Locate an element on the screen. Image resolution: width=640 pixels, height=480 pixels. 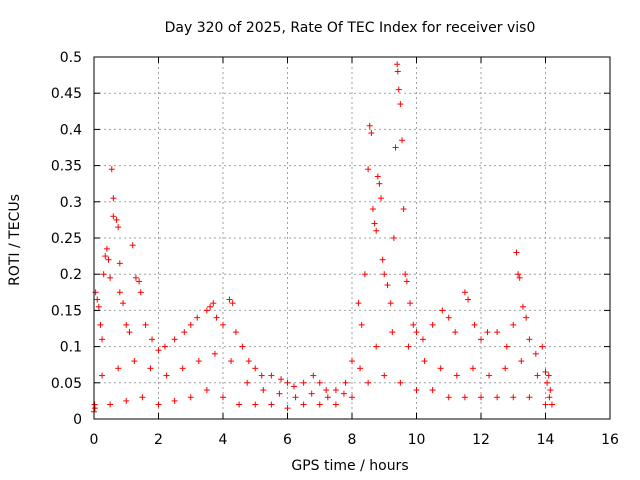
x-tick-label: 16 is located at coordinates (610, 440).